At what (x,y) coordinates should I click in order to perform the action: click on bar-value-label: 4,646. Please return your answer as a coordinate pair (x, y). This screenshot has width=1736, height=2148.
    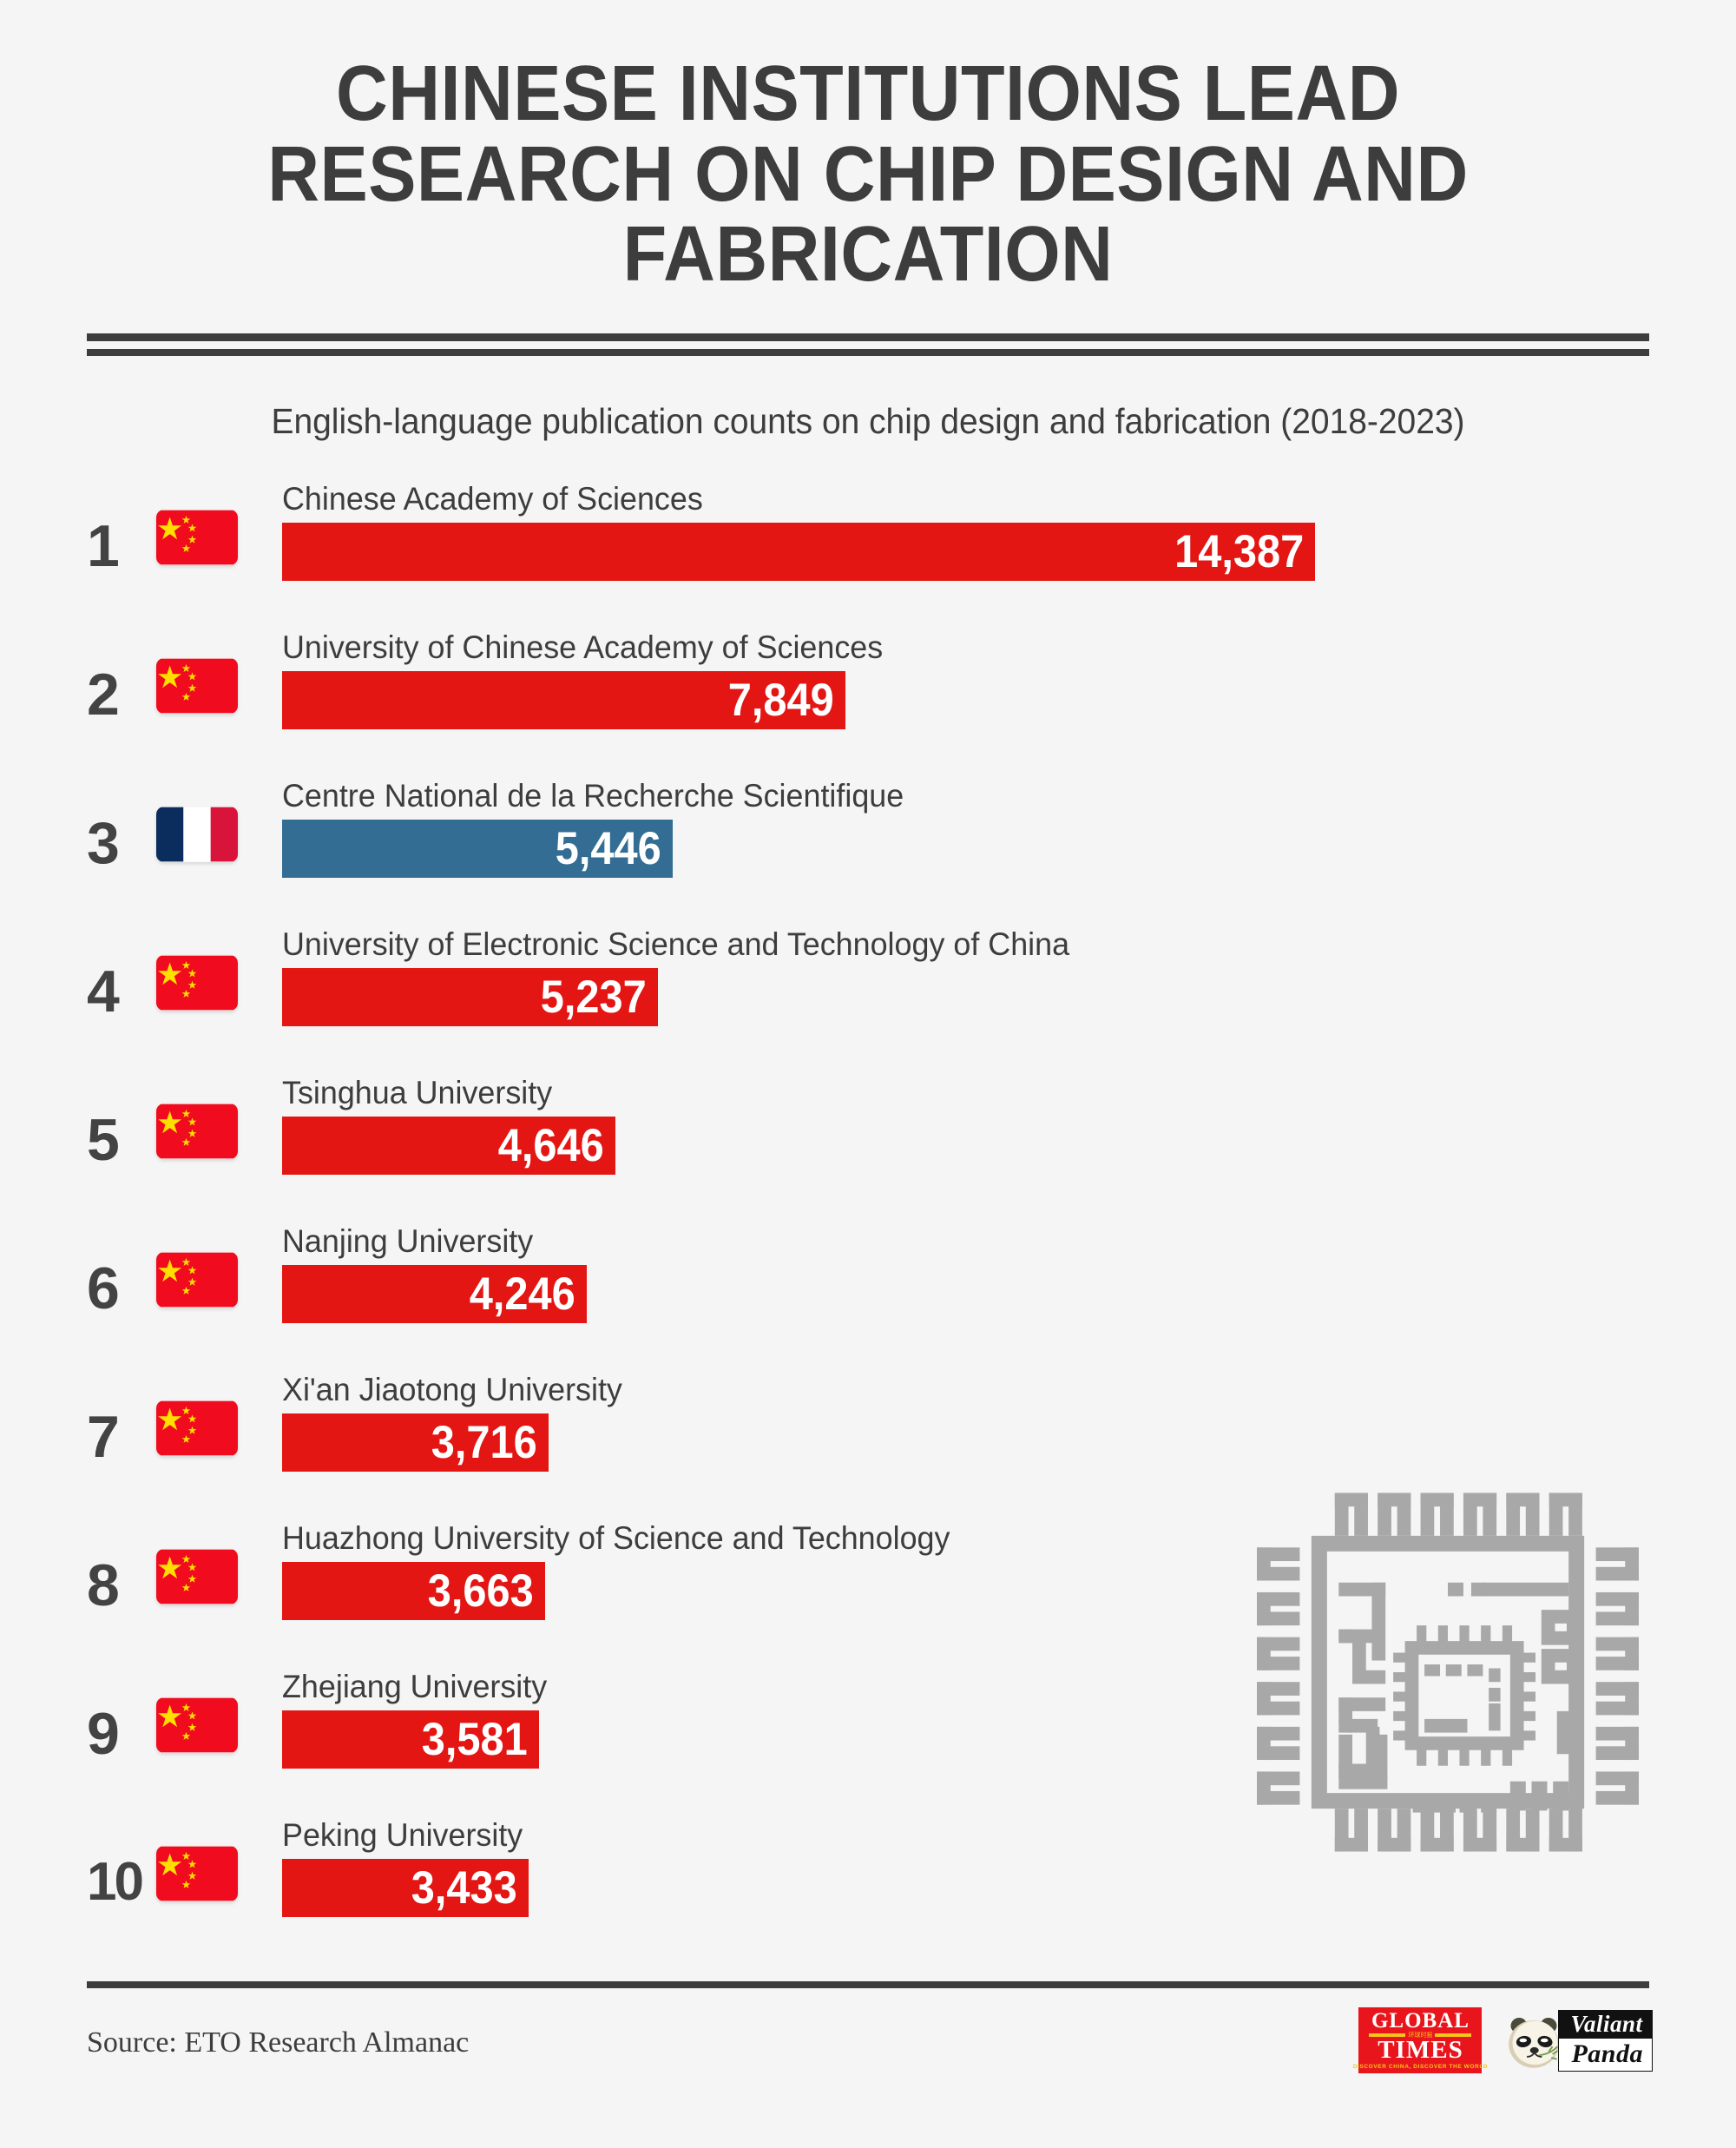
    Looking at the image, I should click on (551, 1146).